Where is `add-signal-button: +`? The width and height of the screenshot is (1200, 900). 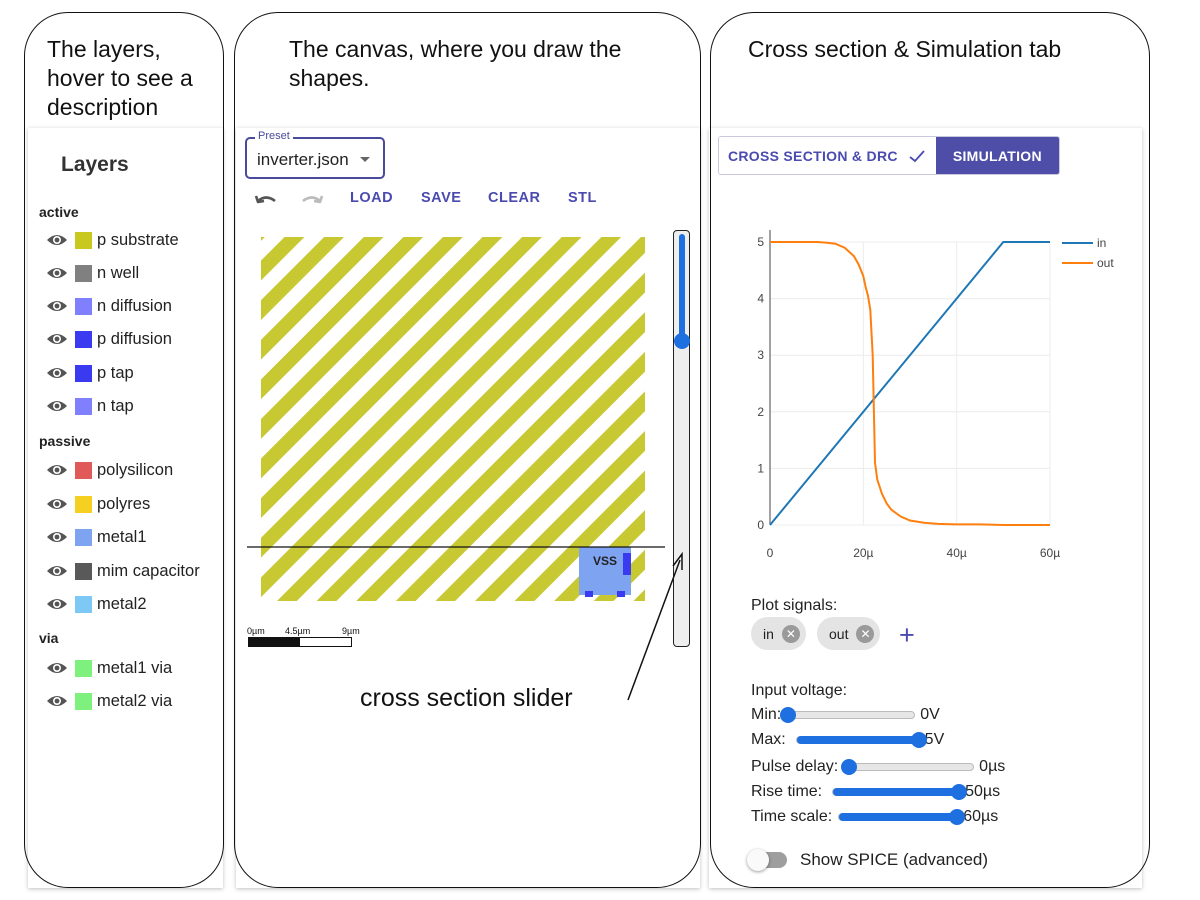
add-signal-button: + is located at coordinates (907, 635).